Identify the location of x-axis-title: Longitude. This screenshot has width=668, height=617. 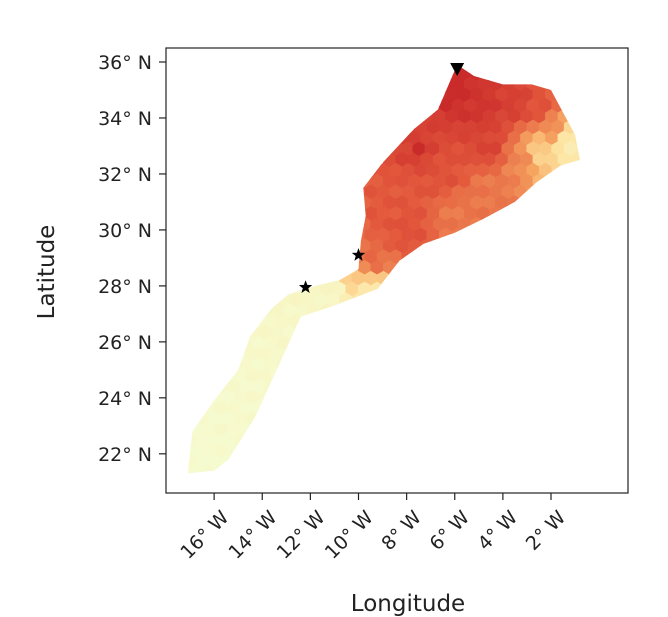
(408, 604).